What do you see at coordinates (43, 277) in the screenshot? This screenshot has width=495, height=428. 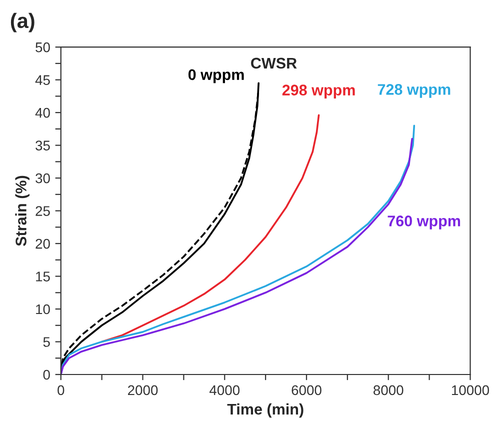 I see `y-tick-label: 15` at bounding box center [43, 277].